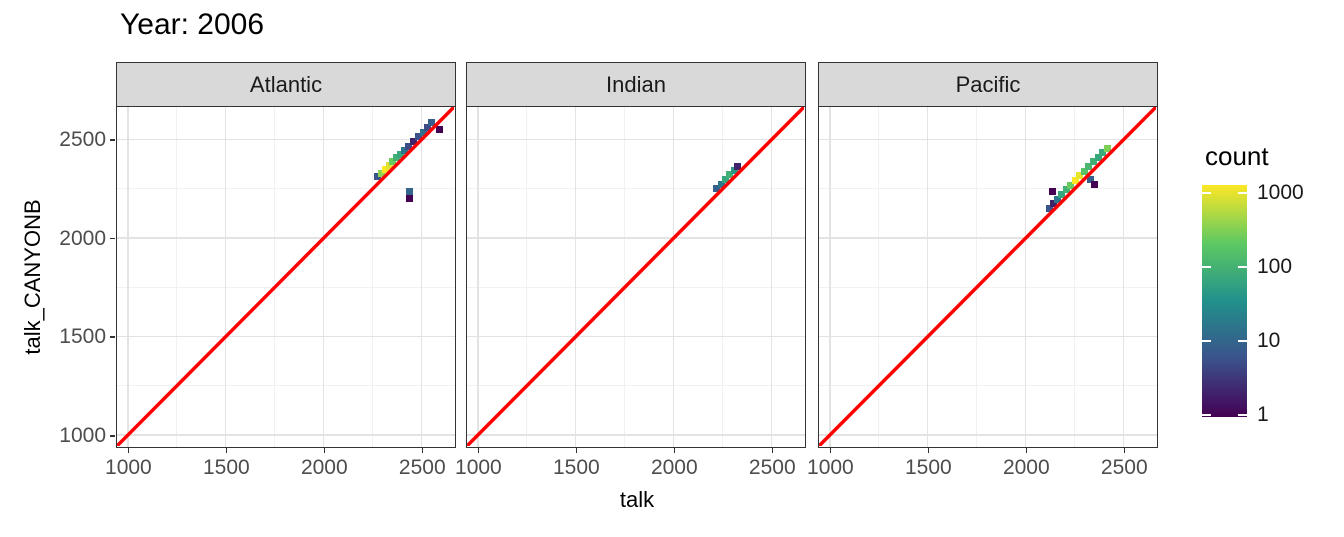 Image resolution: width=1344 pixels, height=537 pixels. What do you see at coordinates (192, 24) in the screenshot?
I see `plot-title: Year: 2006` at bounding box center [192, 24].